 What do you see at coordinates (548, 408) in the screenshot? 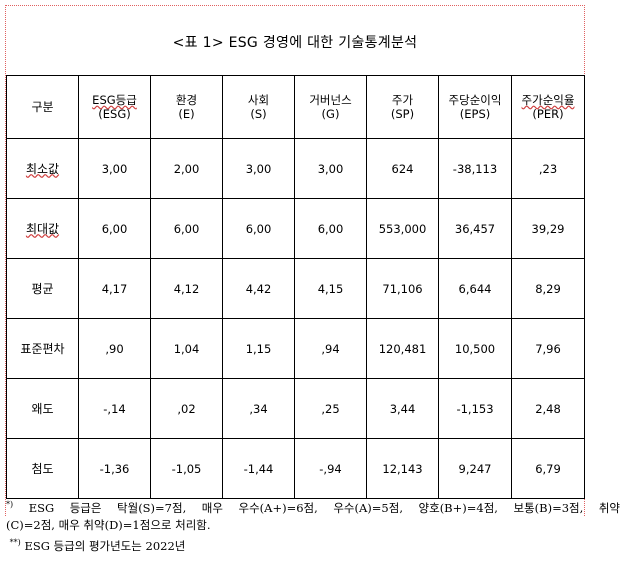
I see `cell: 2,48` at bounding box center [548, 408].